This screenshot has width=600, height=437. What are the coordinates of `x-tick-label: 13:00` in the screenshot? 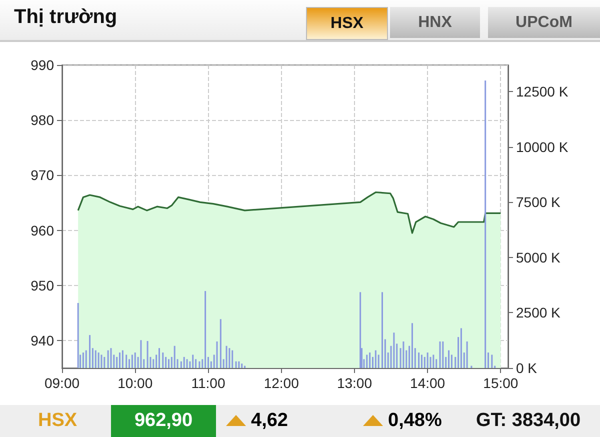 It's located at (354, 383).